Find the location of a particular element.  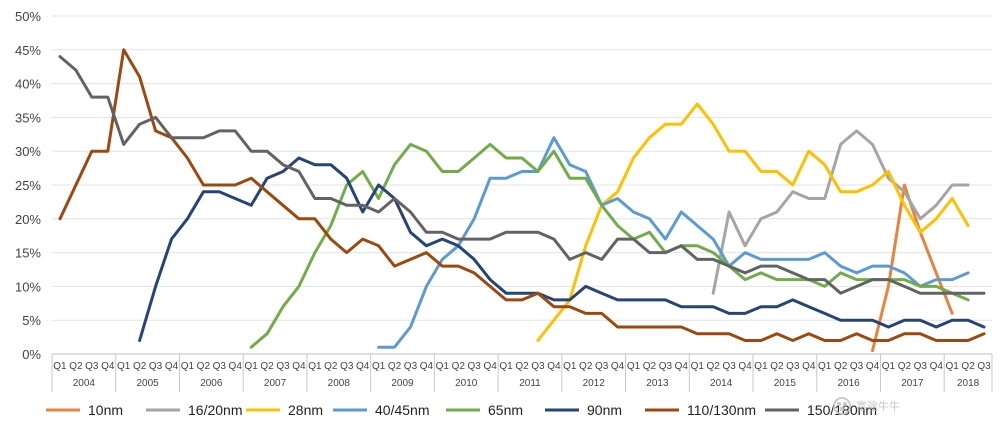

legend-label: 110/130nm is located at coordinates (721, 410).